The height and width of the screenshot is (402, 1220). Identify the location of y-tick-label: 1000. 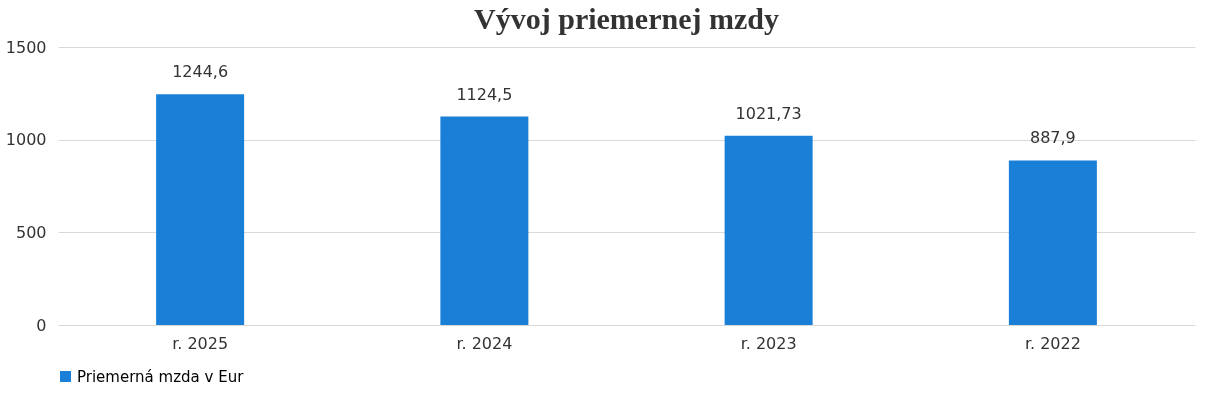
(26, 140).